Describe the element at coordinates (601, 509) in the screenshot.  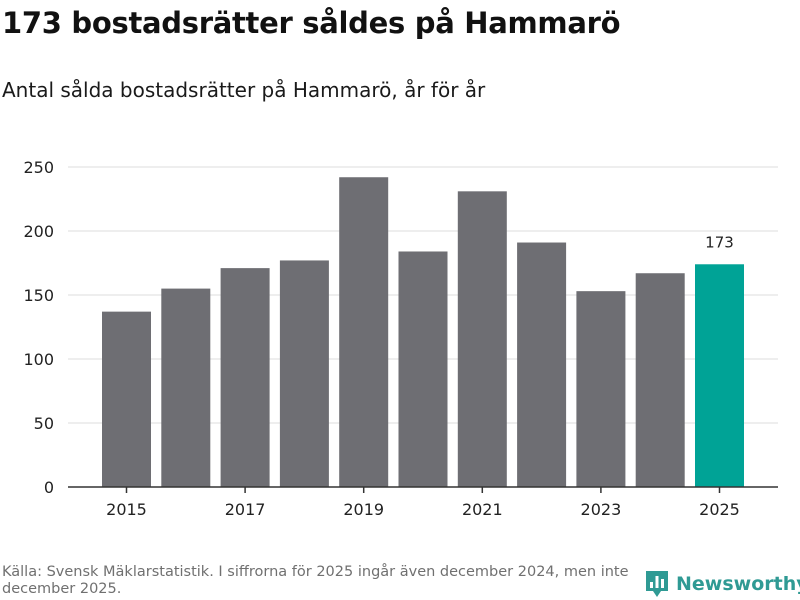
I see `x-tick-label: 2023` at that location.